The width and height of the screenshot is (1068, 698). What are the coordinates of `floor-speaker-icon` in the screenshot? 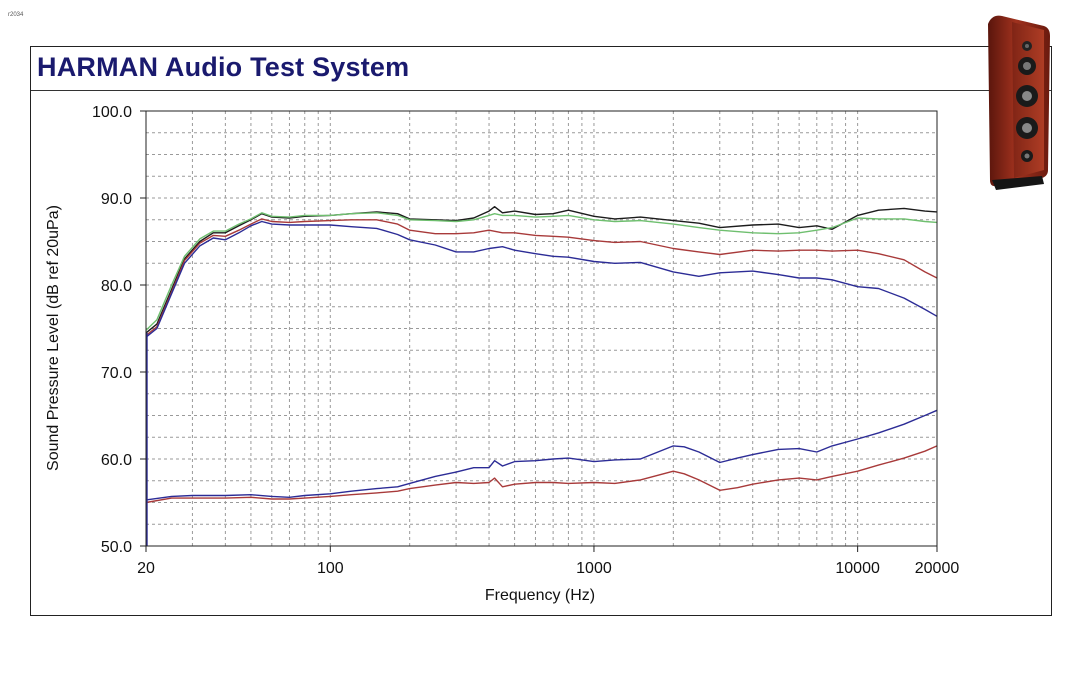 It's located at (1019, 102).